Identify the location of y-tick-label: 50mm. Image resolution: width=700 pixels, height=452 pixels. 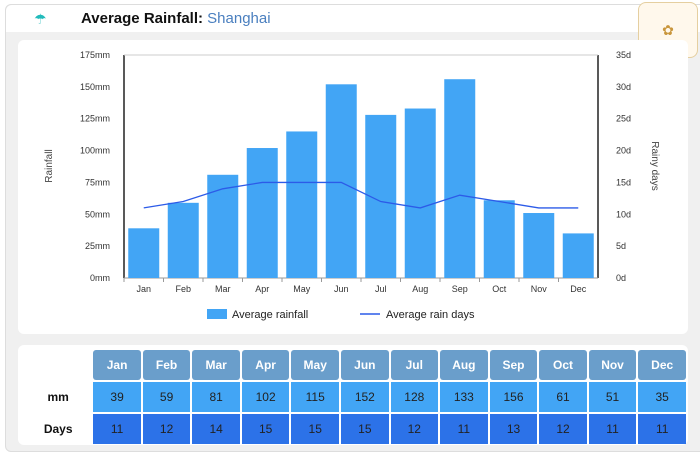
(97, 214).